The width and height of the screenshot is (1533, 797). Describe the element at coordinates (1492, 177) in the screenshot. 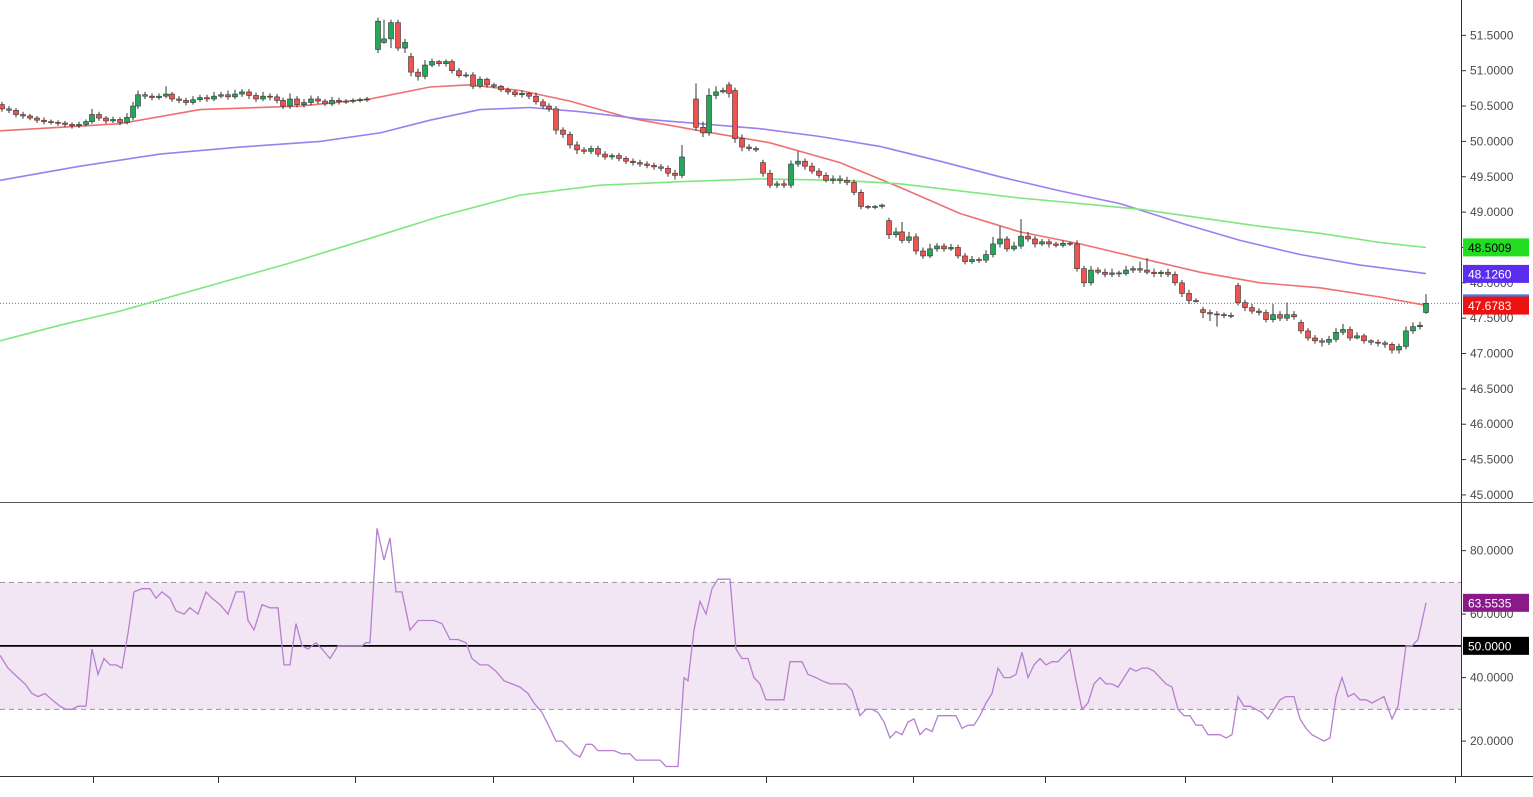

I see `price-tick-label: 49.5000` at that location.